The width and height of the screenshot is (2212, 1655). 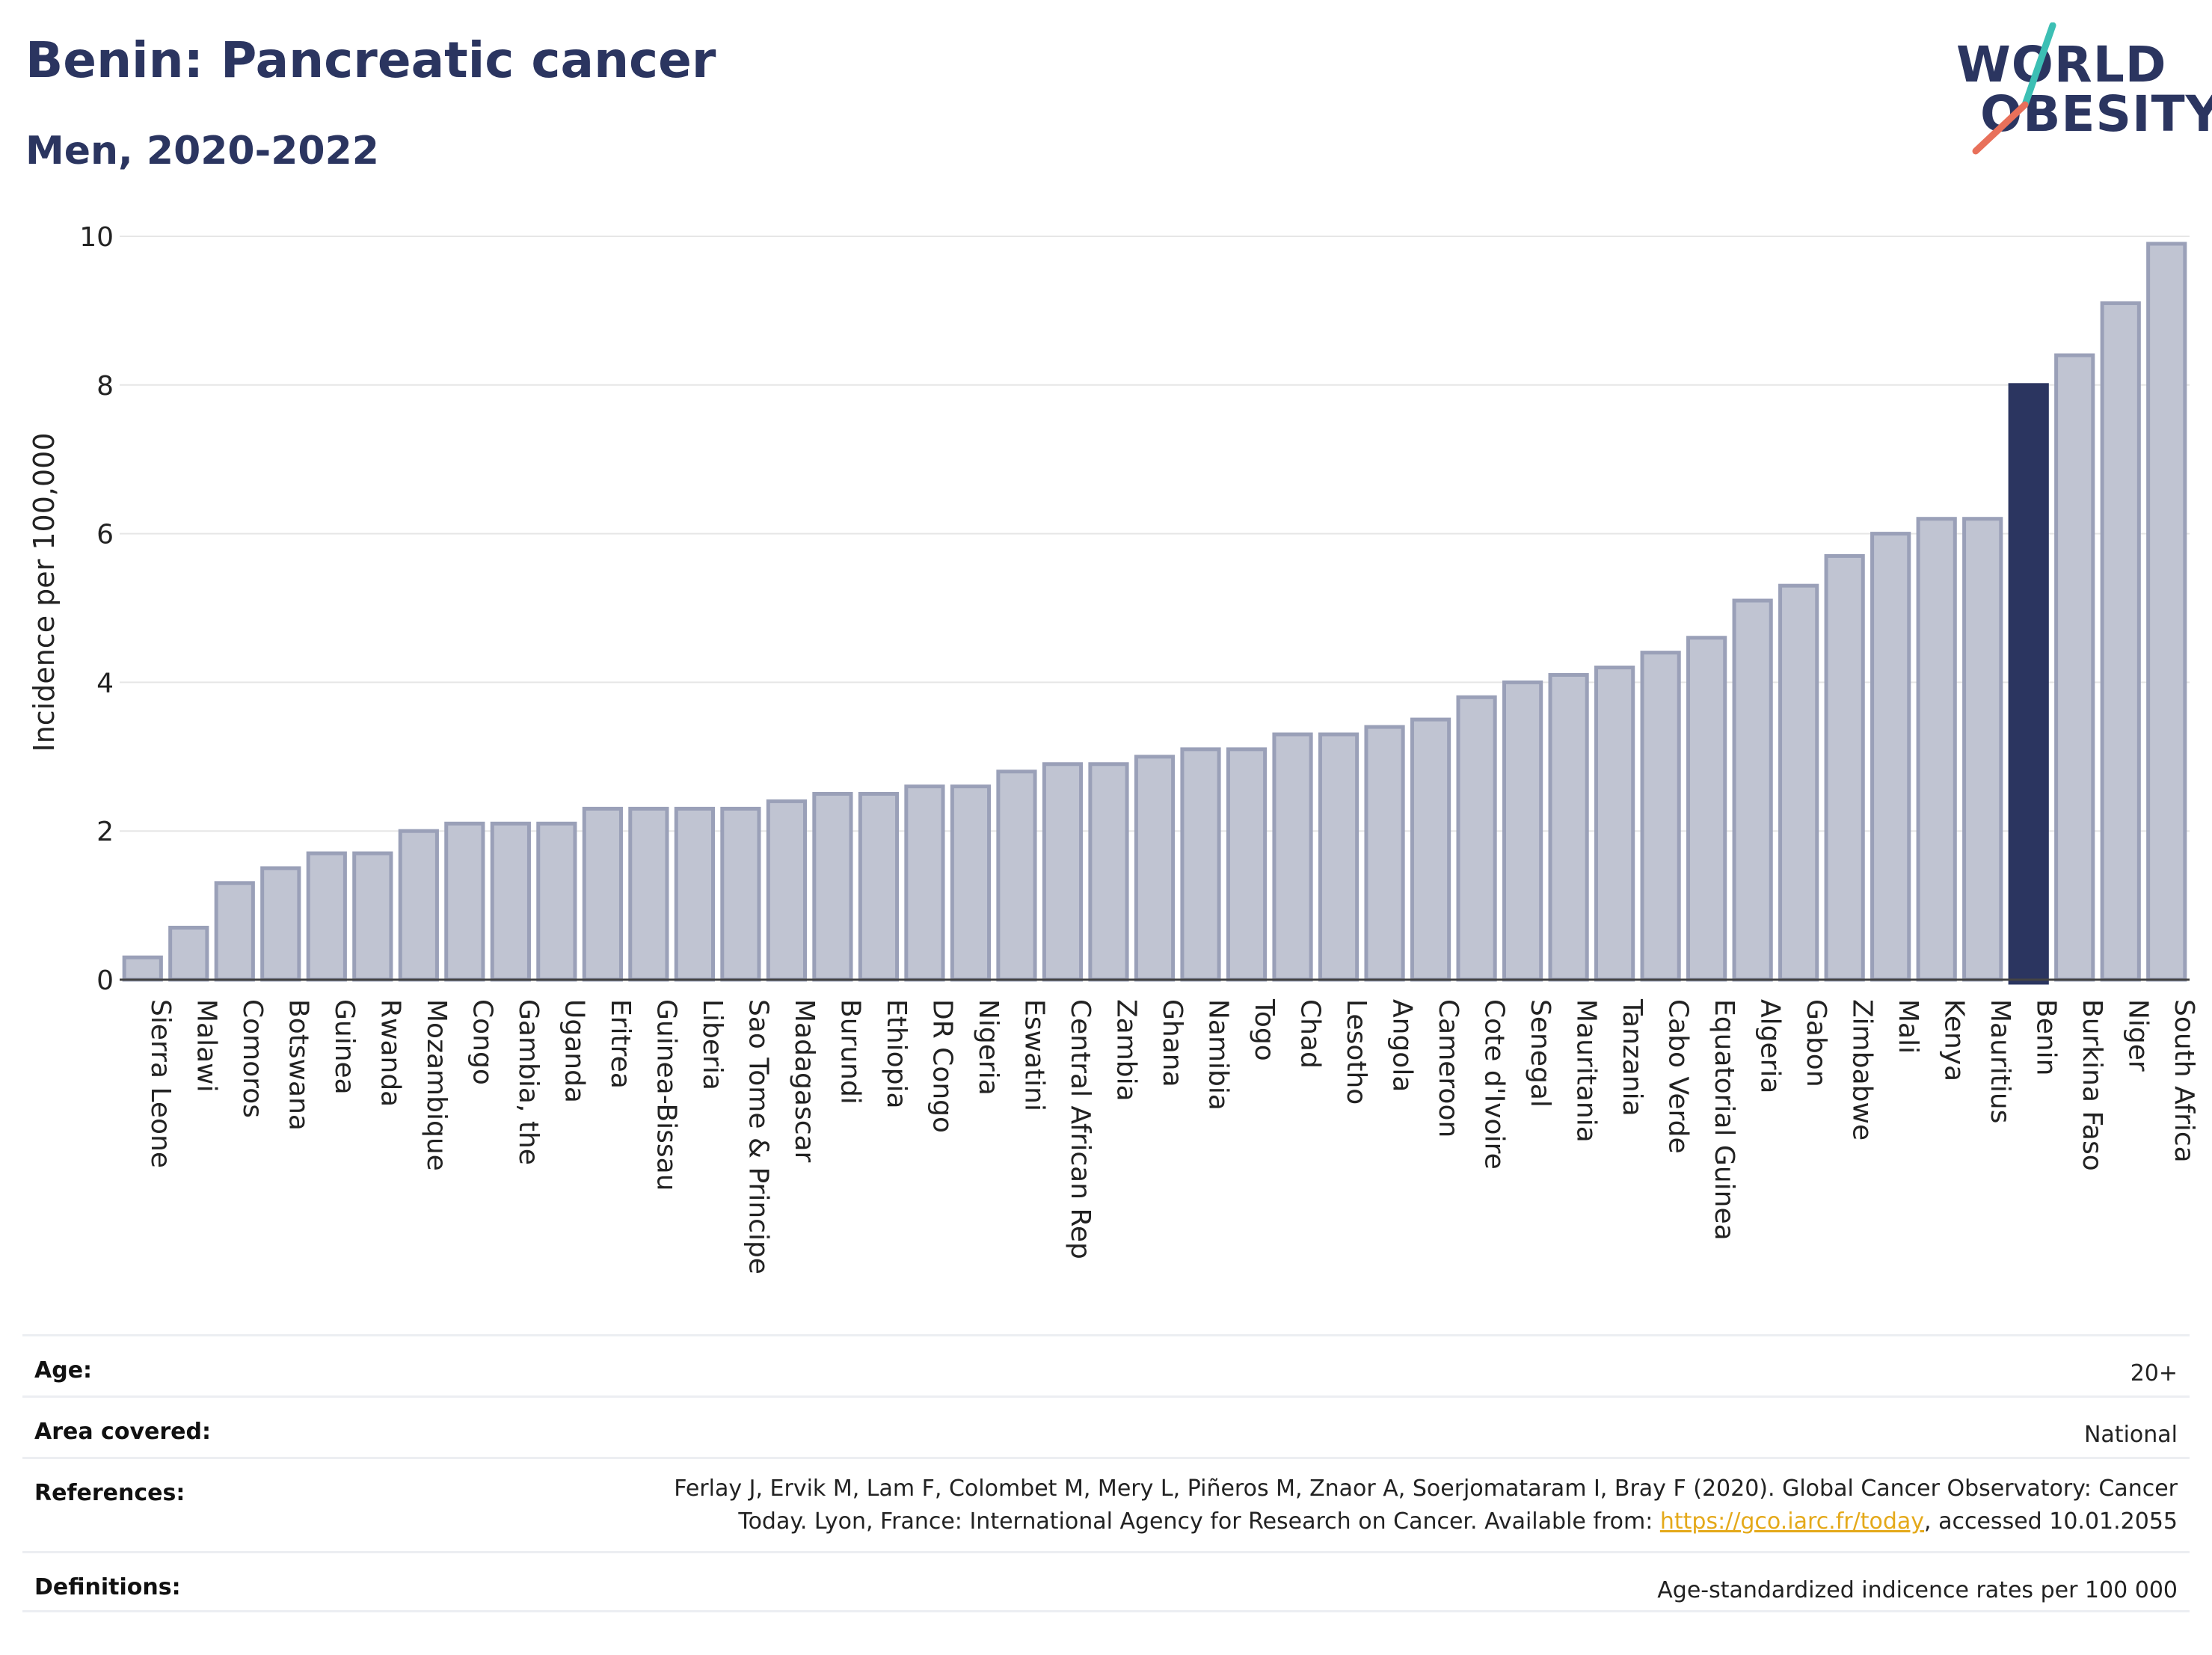 What do you see at coordinates (1402, 1045) in the screenshot?
I see `x-tick-label: Angola` at bounding box center [1402, 1045].